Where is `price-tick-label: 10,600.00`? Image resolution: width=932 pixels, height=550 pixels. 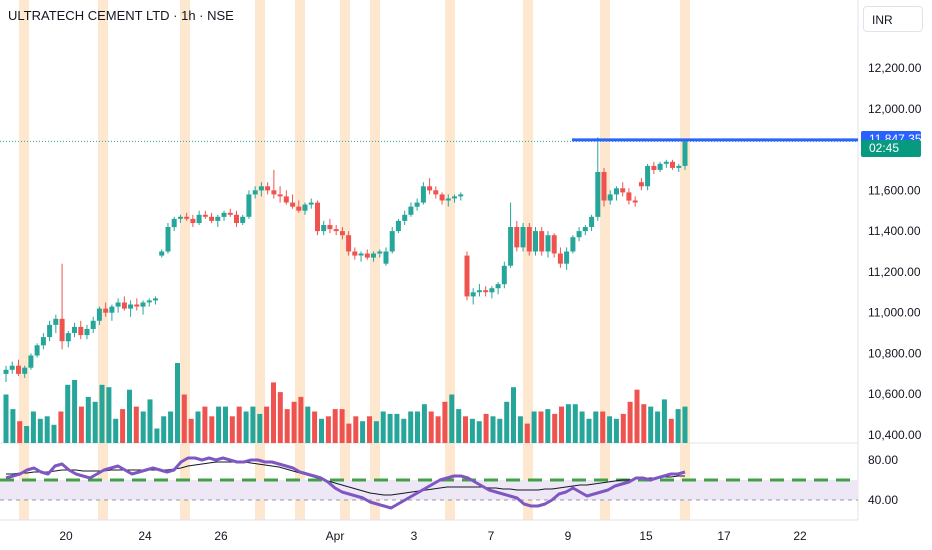 price-tick-label: 10,600.00 is located at coordinates (895, 394).